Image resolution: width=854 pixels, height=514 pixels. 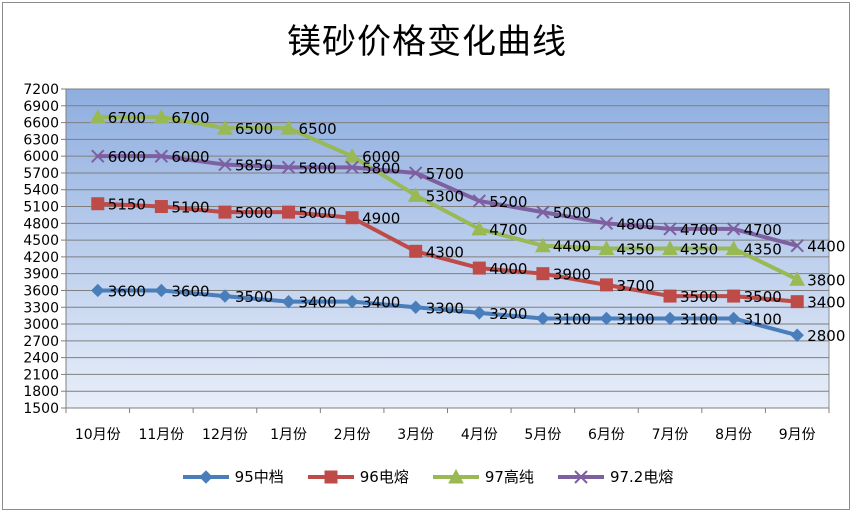 I want to click on y-tick-label: 6300, so click(x=41, y=140).